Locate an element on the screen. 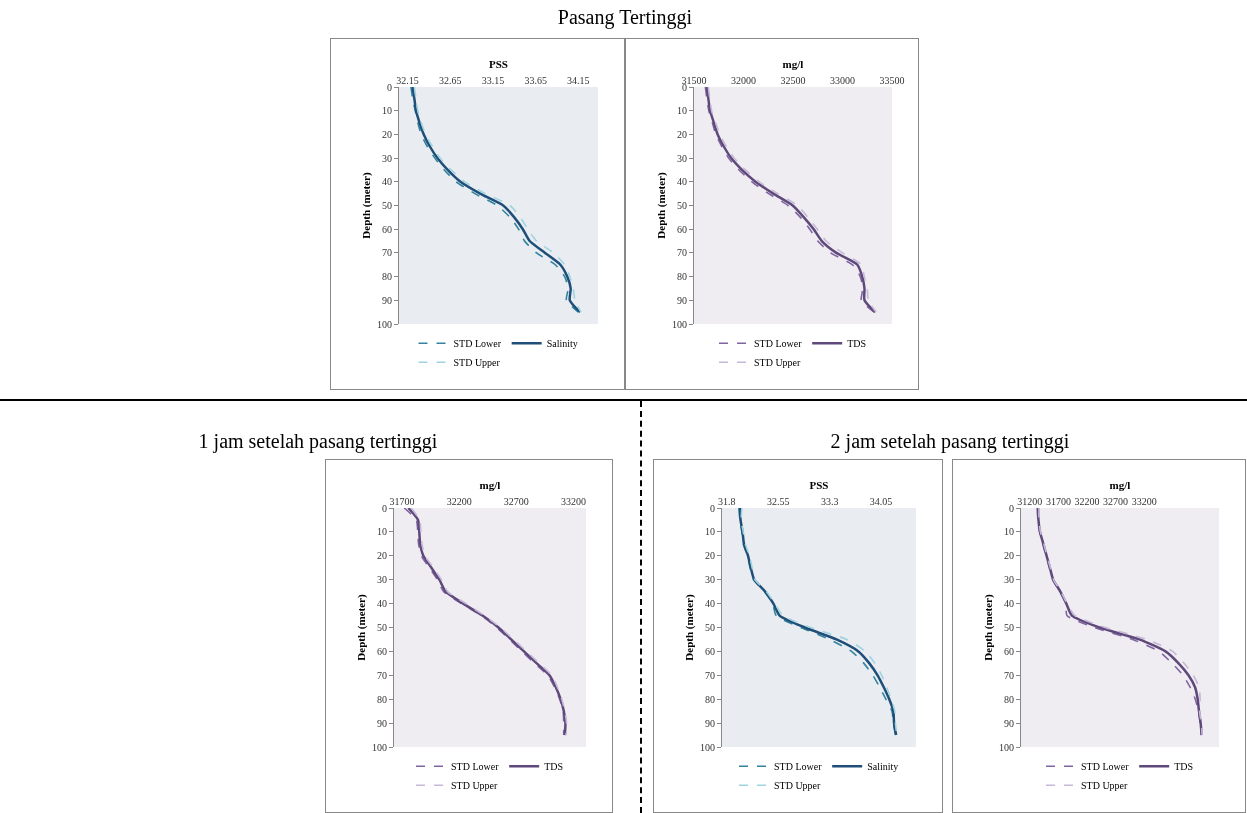 This screenshot has width=1247, height=813. x-tick-label: 32500 is located at coordinates (793, 80).